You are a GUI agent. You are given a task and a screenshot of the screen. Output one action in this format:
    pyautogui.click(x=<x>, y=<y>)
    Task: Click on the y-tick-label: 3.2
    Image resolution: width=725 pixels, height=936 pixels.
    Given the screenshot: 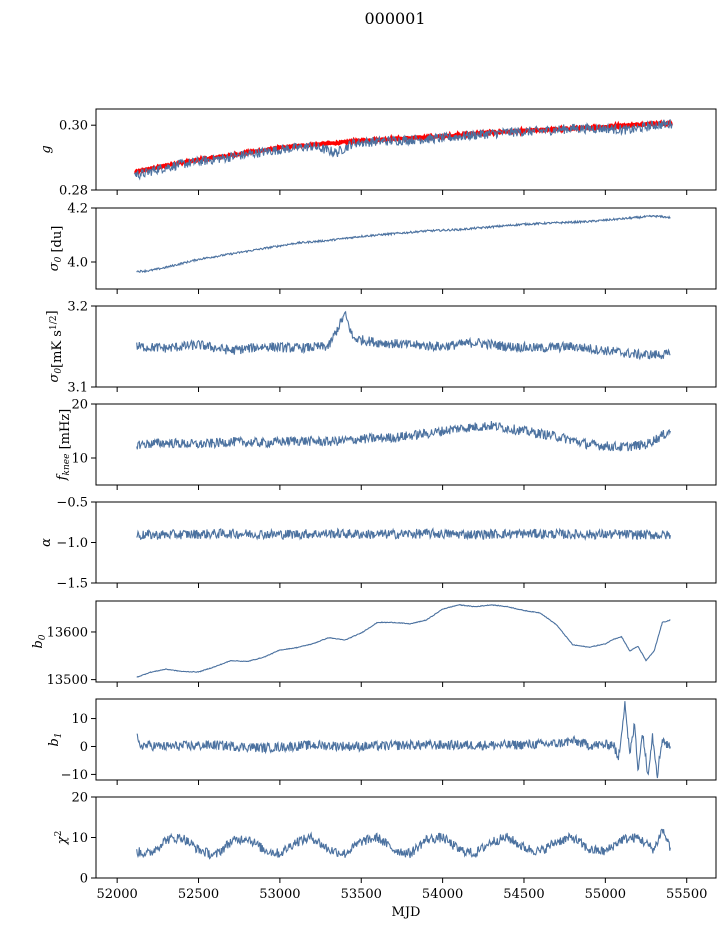 What is the action you would take?
    pyautogui.click(x=77, y=307)
    